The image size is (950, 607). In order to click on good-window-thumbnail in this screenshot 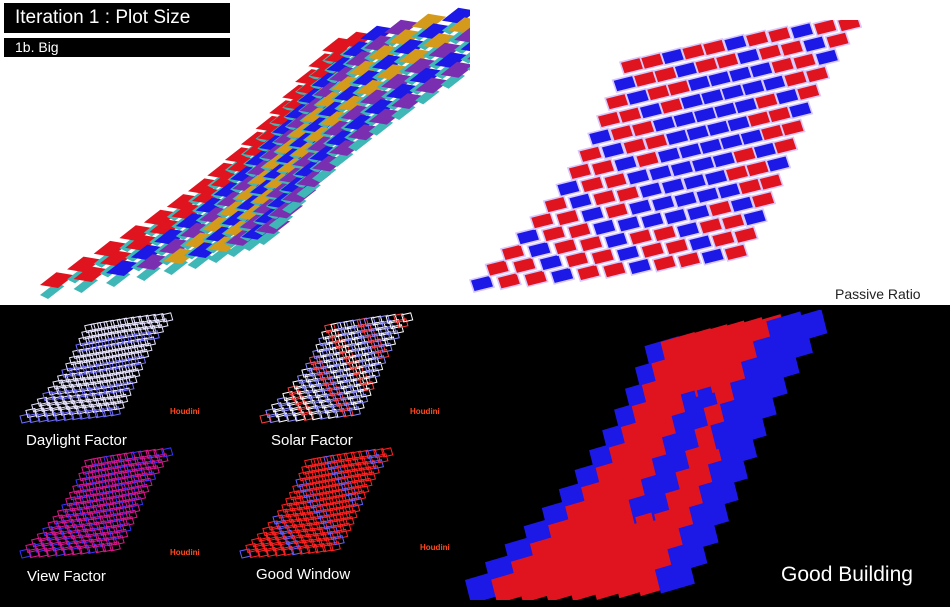, I will do `click(316, 503)`.